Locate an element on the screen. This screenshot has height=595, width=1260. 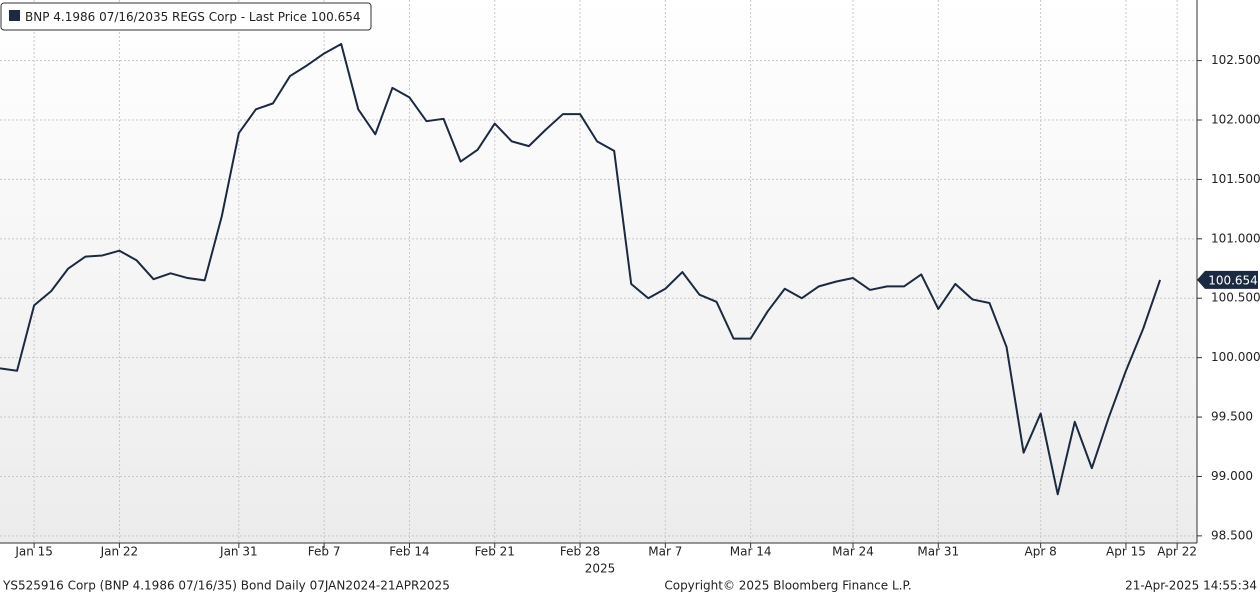
x-tick-label: Jan 31 is located at coordinates (238, 552).